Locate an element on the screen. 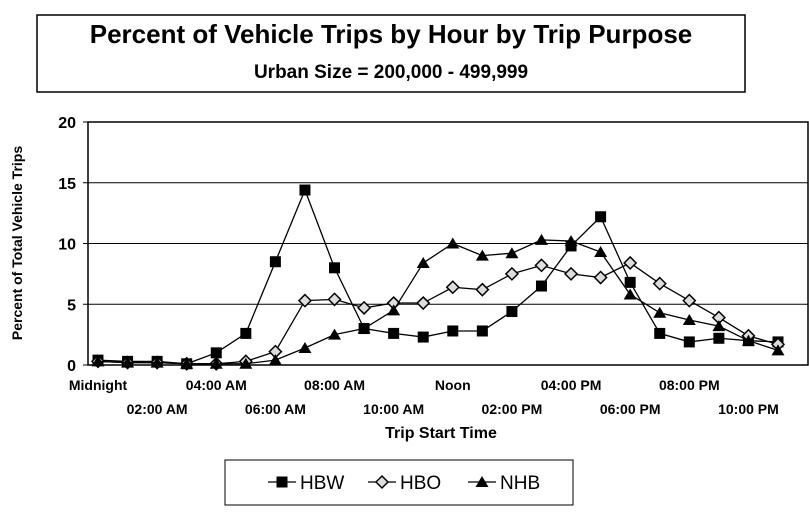  x-tick-label: Noon is located at coordinates (453, 385).